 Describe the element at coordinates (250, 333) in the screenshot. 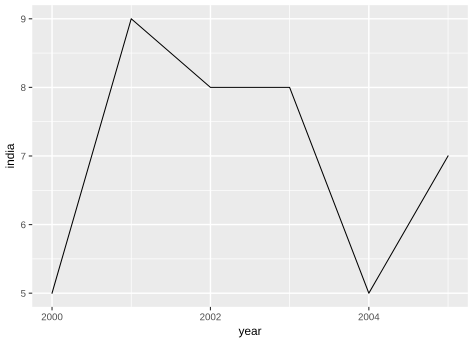

I see `x-axis-title: year` at that location.